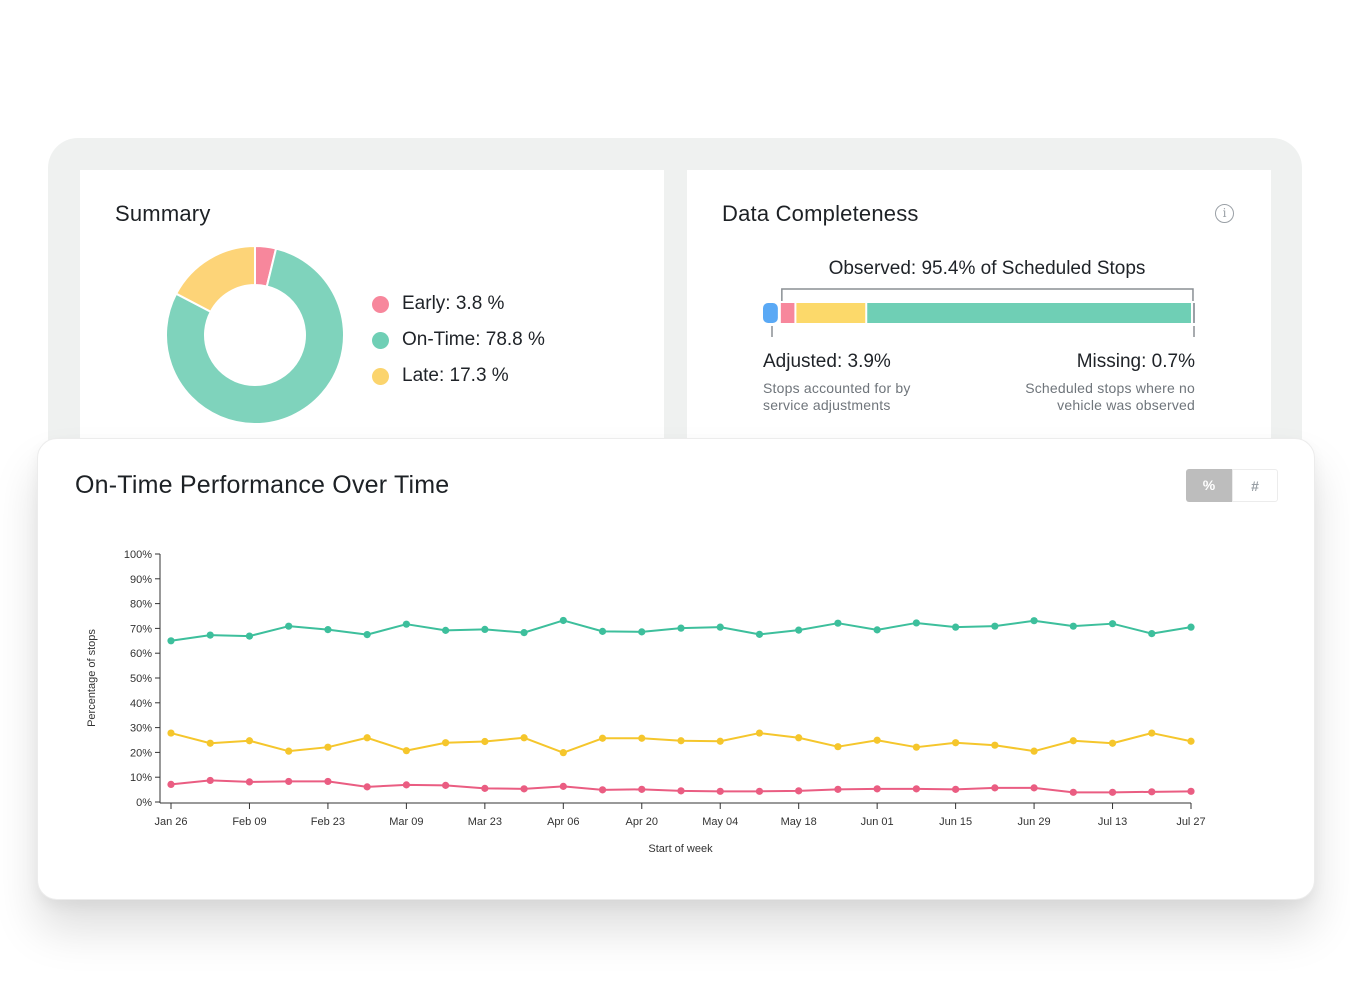 This screenshot has width=1350, height=1000. I want to click on x-tick-label: Jun 01, so click(877, 822).